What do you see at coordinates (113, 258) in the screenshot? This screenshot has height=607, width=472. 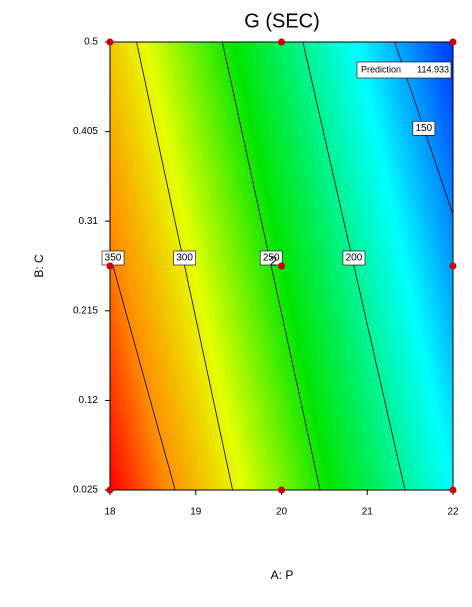 I see `contour-label: 350` at bounding box center [113, 258].